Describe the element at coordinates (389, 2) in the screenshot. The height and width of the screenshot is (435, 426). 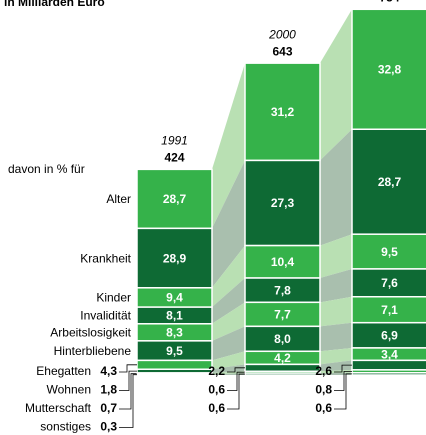
I see `total-label: 754` at that location.